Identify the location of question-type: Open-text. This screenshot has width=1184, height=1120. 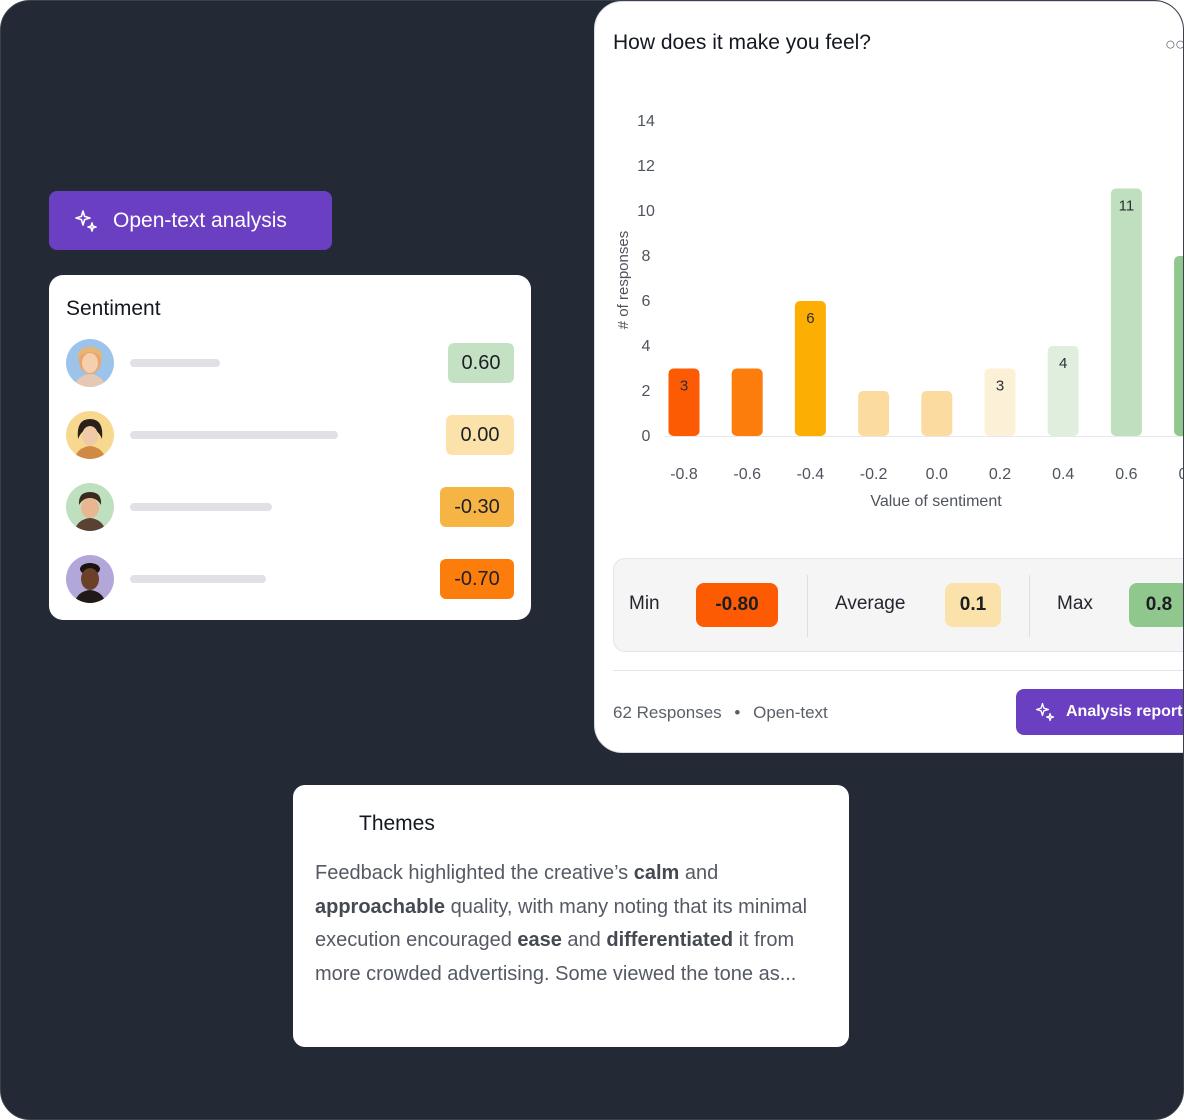
(790, 712).